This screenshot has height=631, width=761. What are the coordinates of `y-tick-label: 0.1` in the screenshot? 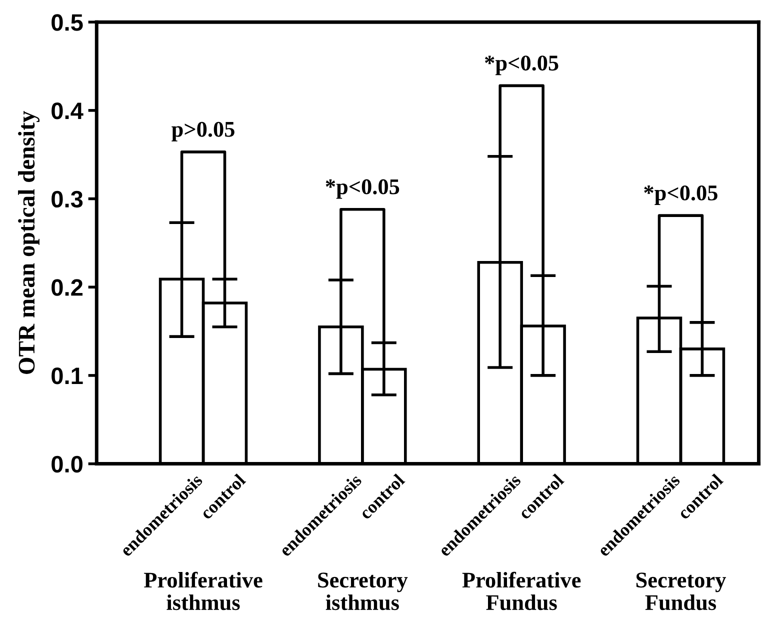 It's located at (67, 376).